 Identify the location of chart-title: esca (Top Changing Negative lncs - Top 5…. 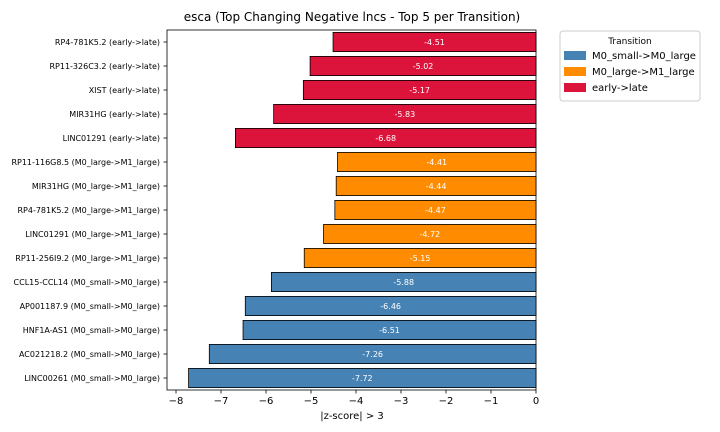
(352, 17).